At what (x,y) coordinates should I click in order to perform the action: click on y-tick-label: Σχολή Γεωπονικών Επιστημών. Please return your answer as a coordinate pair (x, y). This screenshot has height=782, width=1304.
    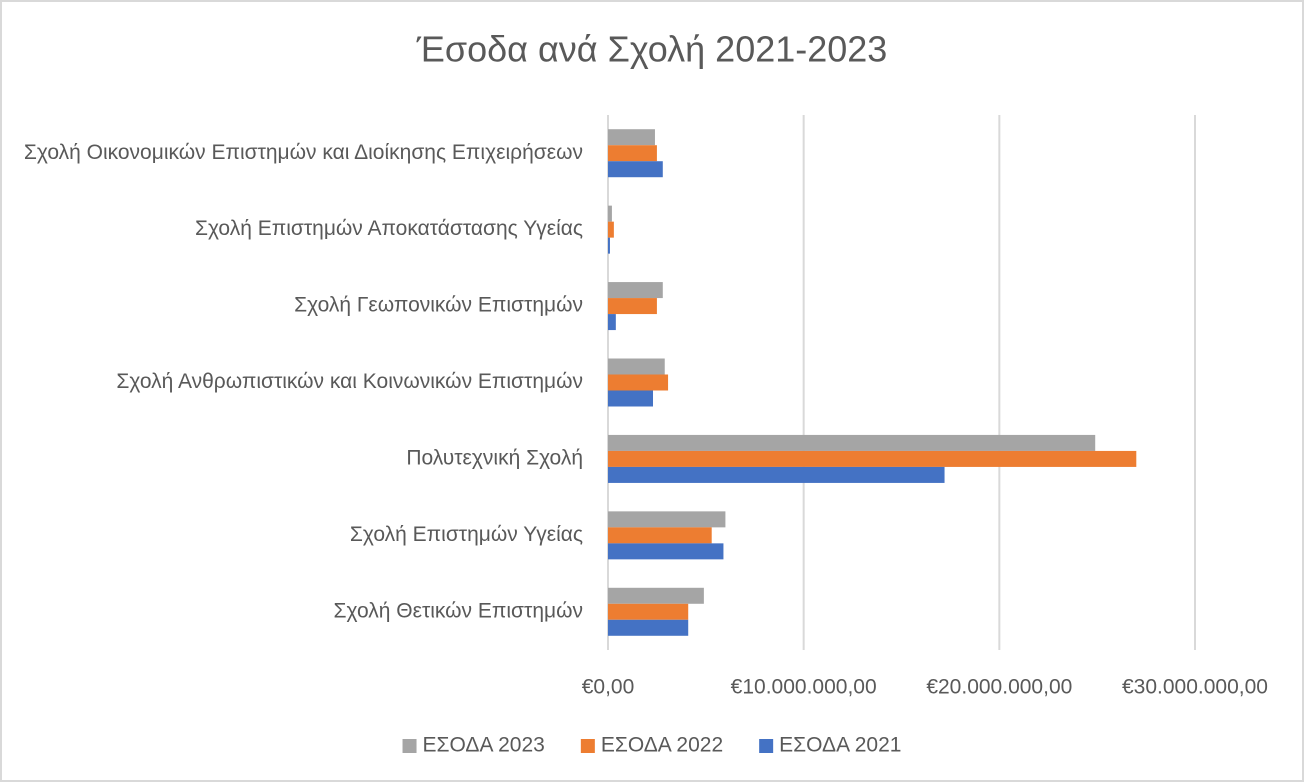
    Looking at the image, I should click on (438, 305).